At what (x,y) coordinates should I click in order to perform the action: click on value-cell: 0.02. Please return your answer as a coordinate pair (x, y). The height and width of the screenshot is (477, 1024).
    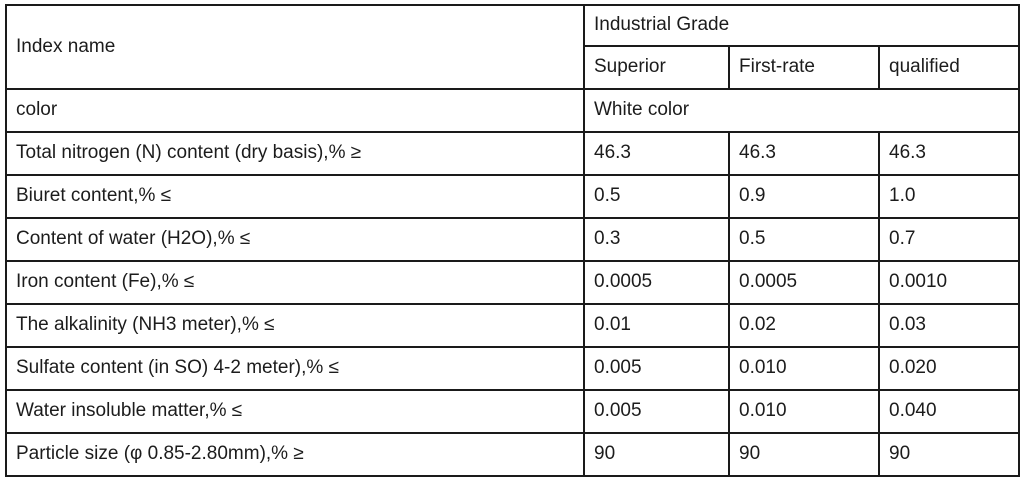
    Looking at the image, I should click on (804, 325).